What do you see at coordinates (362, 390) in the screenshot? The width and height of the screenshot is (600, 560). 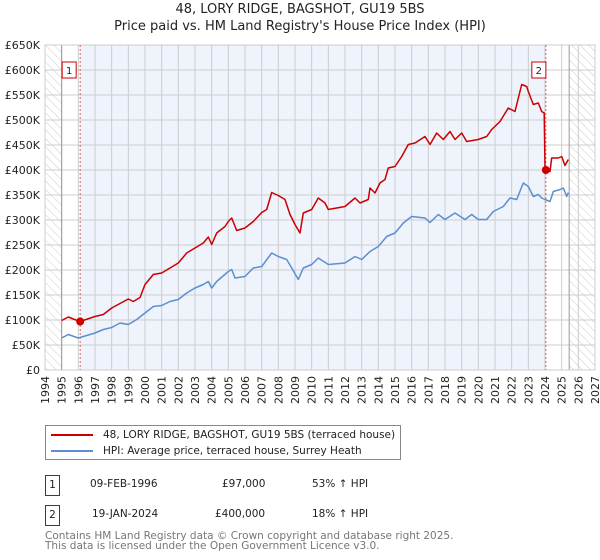 I see `x-tick-label: 2013` at bounding box center [362, 390].